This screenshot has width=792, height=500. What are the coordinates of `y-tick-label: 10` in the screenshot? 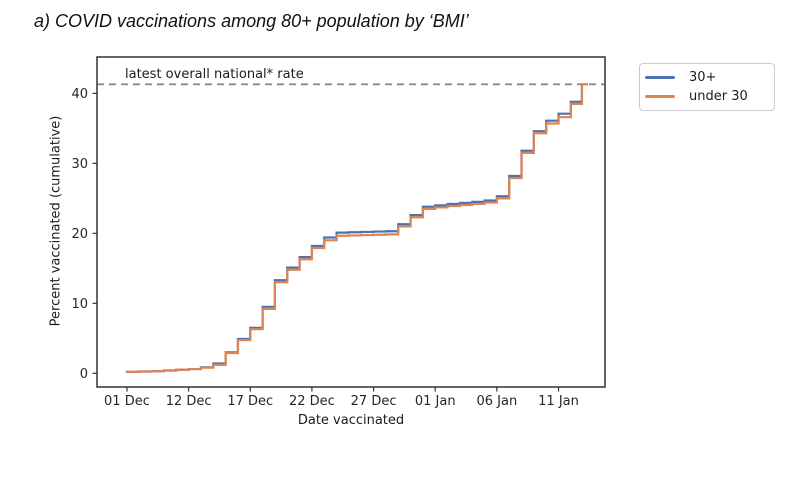 It's located at (79, 304).